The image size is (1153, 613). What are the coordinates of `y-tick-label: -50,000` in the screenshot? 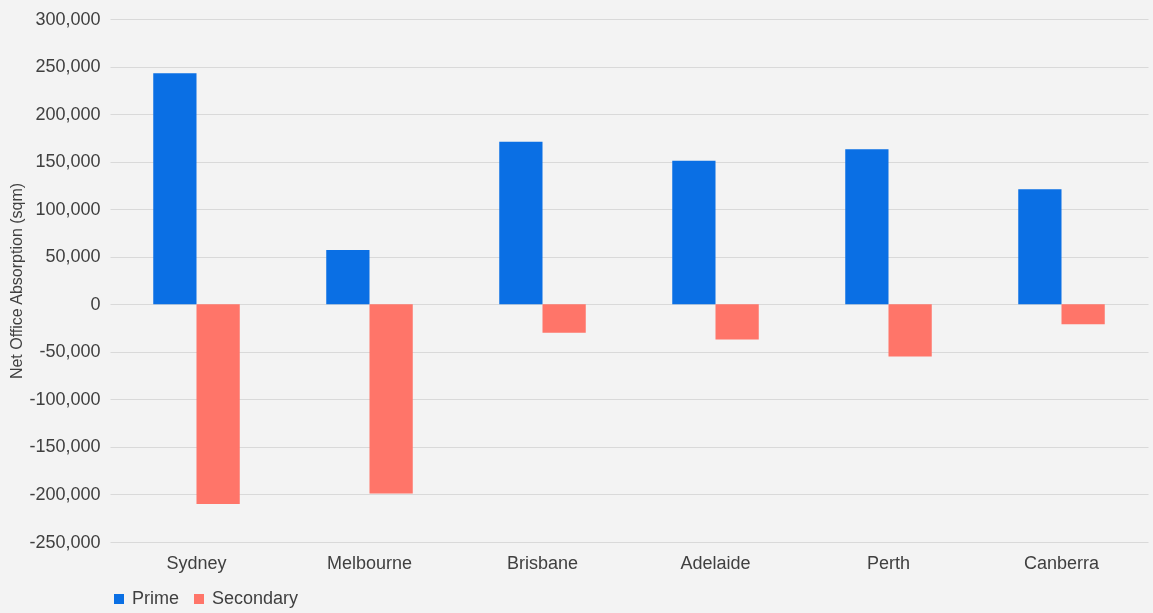 It's located at (70, 351).